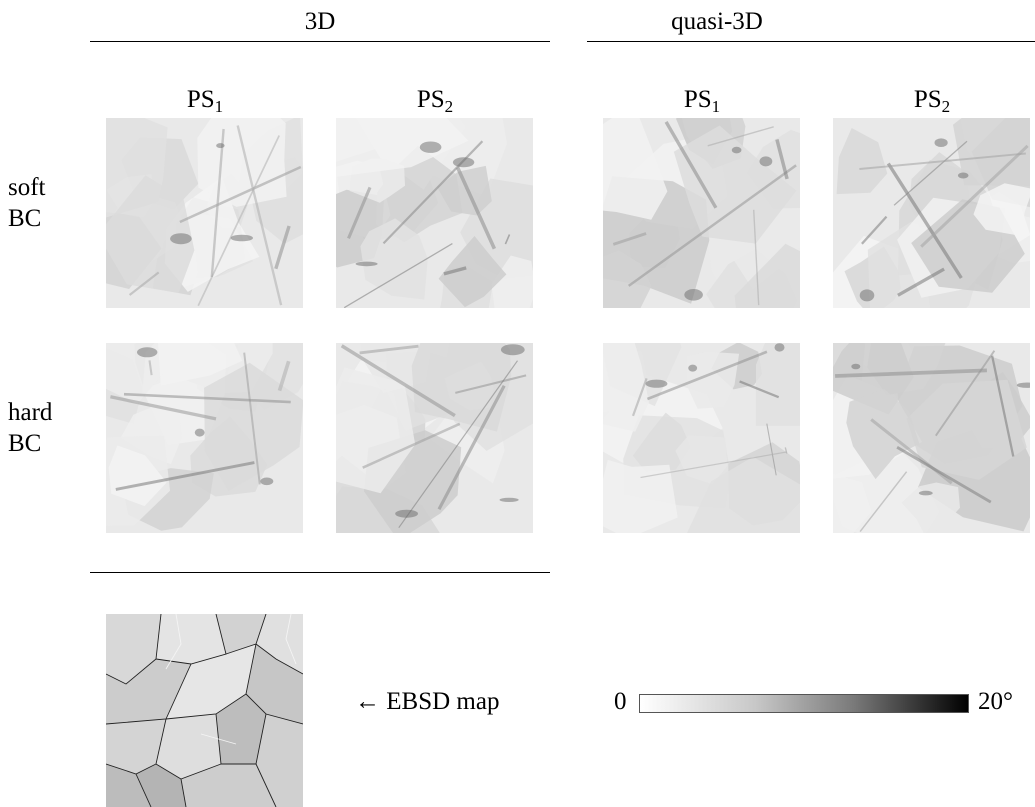 The width and height of the screenshot is (1035, 807). I want to click on ebsd-map, so click(204, 710).